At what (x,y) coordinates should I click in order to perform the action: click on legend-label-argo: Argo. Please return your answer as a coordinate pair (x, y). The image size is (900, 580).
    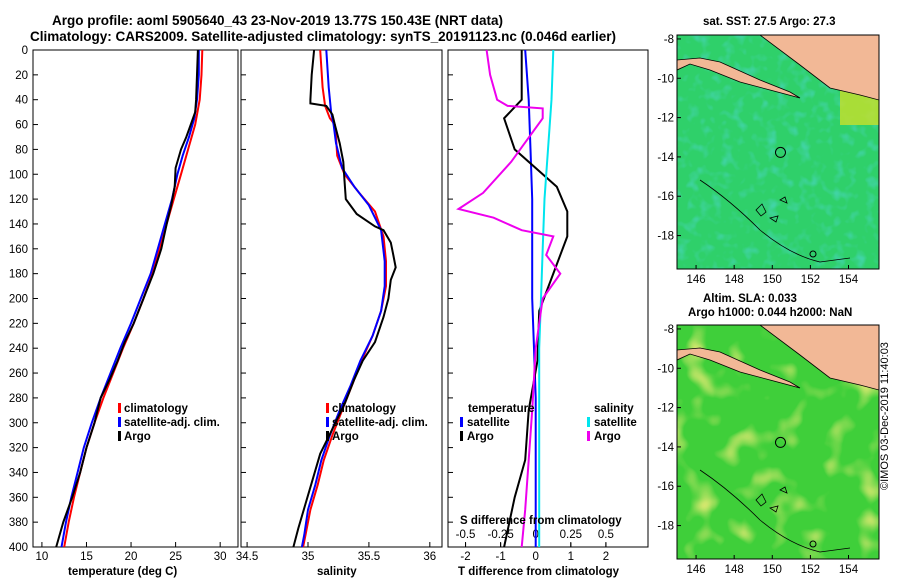
    Looking at the image, I should click on (345, 437).